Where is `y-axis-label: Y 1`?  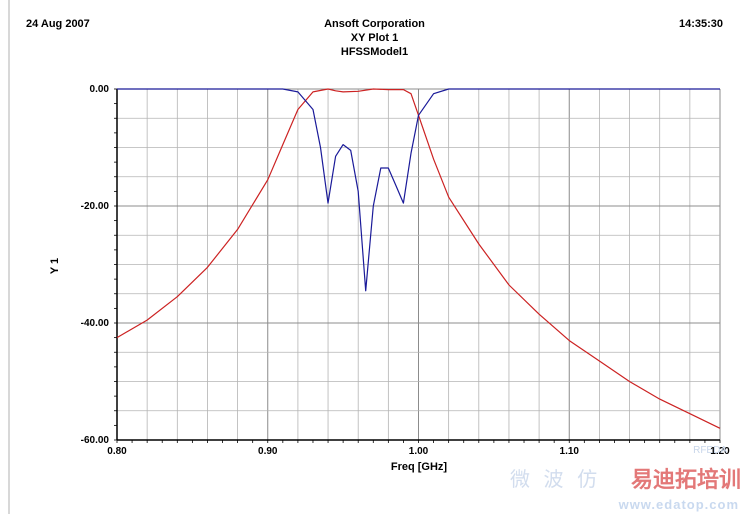
y-axis-label: Y 1 is located at coordinates (55, 266).